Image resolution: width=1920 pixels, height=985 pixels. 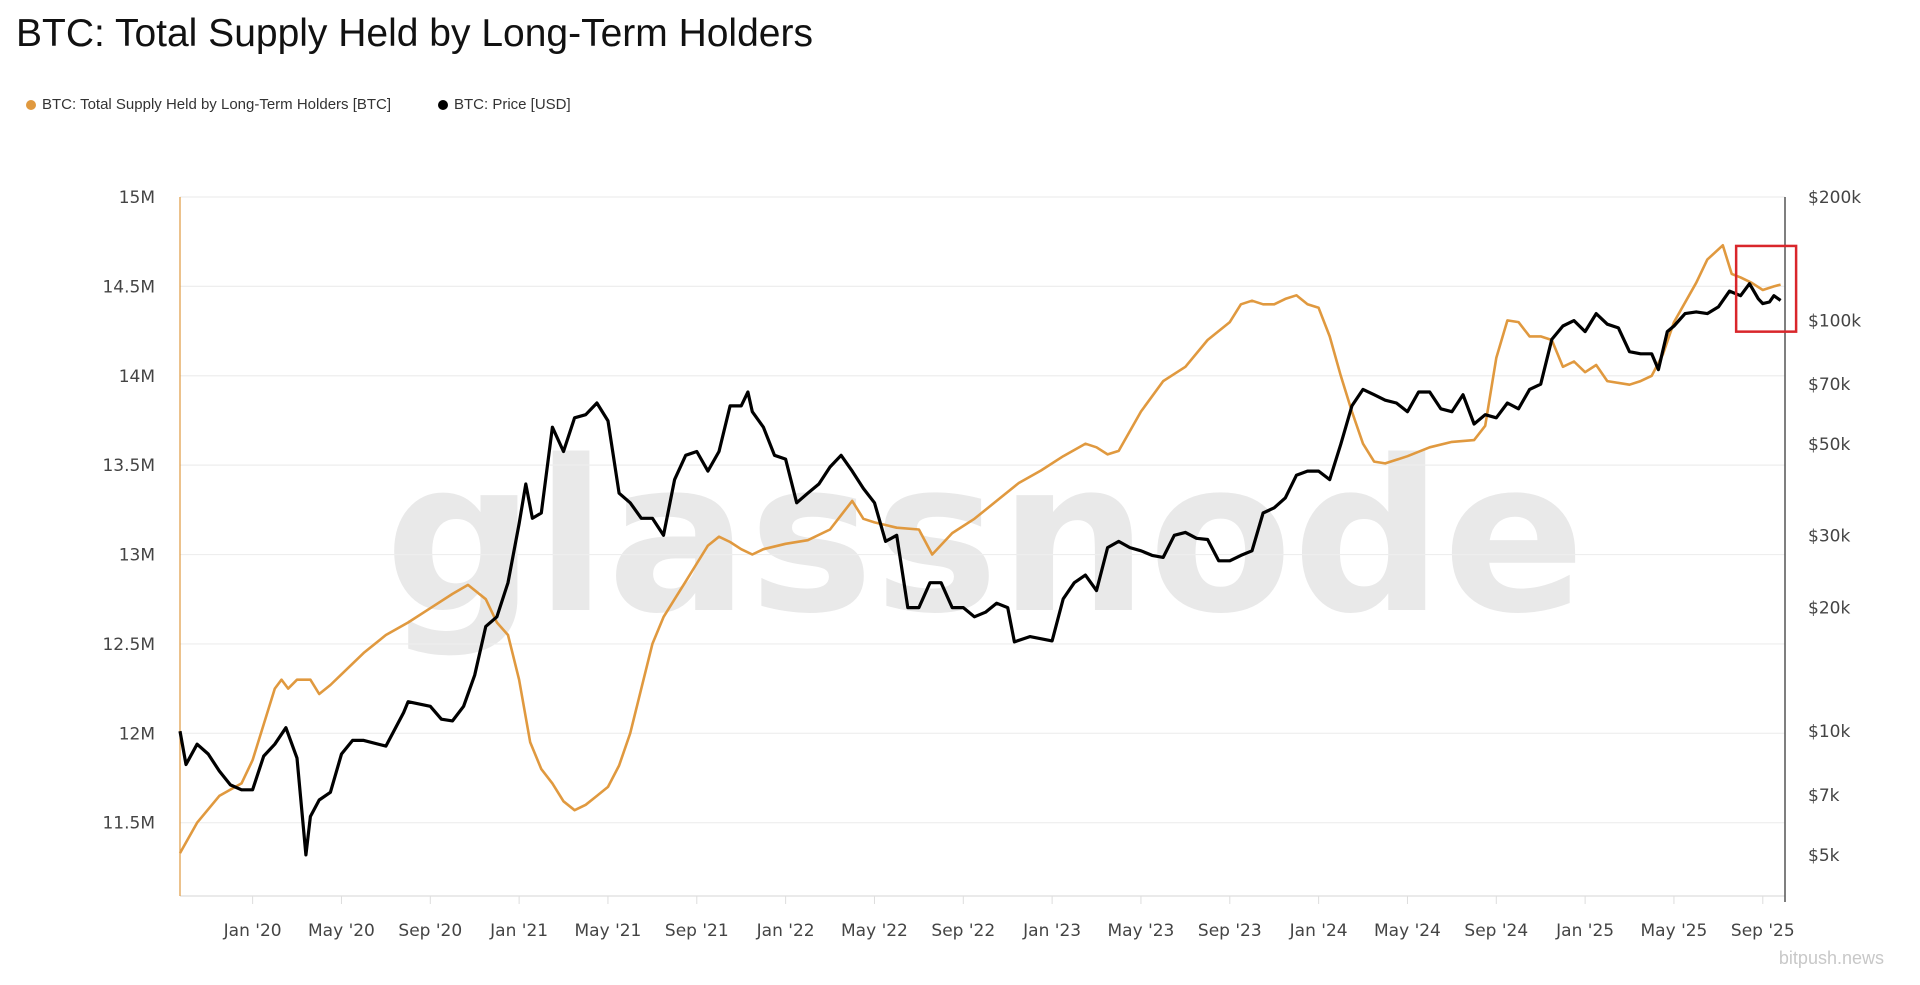 What do you see at coordinates (137, 198) in the screenshot?
I see `left-axis-tick-label: 15M` at bounding box center [137, 198].